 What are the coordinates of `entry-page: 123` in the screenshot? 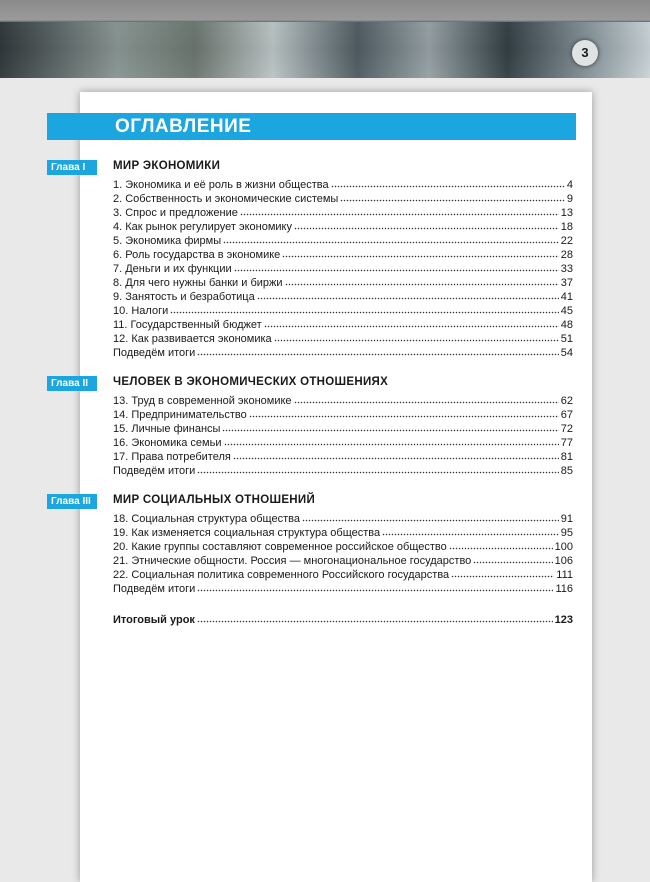 It's located at (563, 620).